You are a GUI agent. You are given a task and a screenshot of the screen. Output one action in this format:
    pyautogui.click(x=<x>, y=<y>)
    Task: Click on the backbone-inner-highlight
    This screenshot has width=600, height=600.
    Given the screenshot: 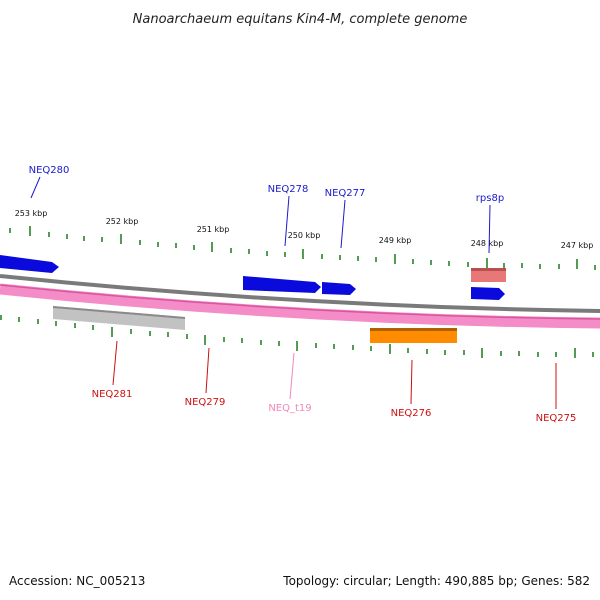 What is the action you would take?
    pyautogui.click(x=300, y=302)
    